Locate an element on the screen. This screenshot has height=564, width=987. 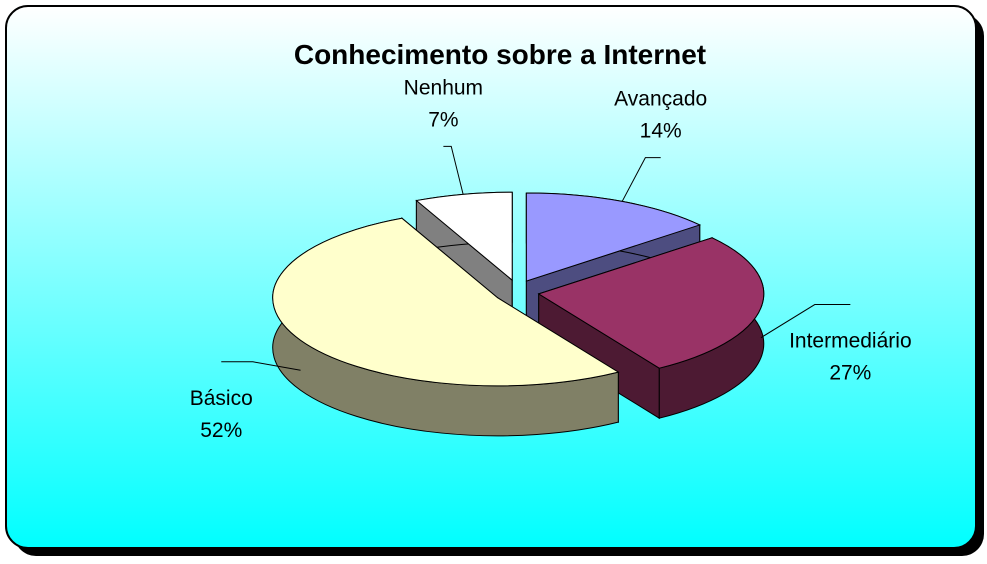
category-label: Básico is located at coordinates (221, 398).